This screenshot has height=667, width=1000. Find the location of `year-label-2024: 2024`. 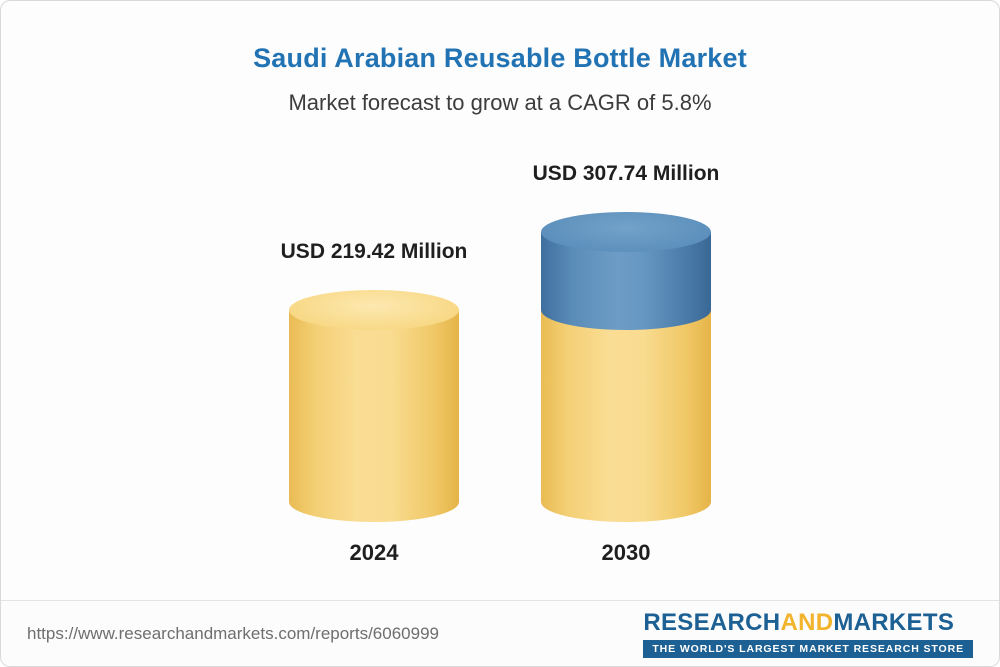

year-label-2024: 2024 is located at coordinates (374, 552).